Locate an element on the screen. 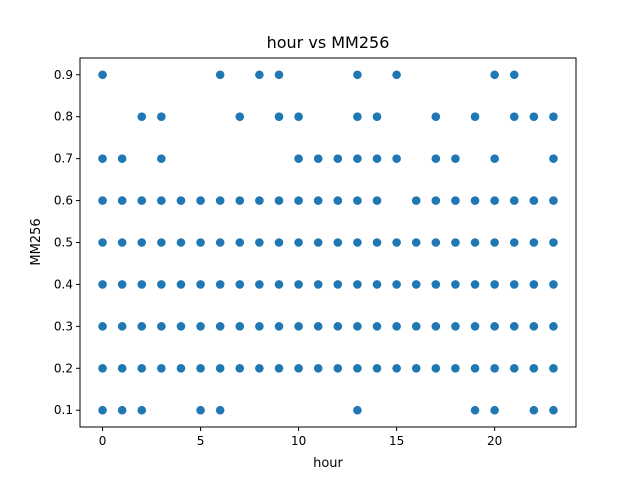 This screenshot has height=480, width=640. x-axis-label: hour is located at coordinates (328, 463).